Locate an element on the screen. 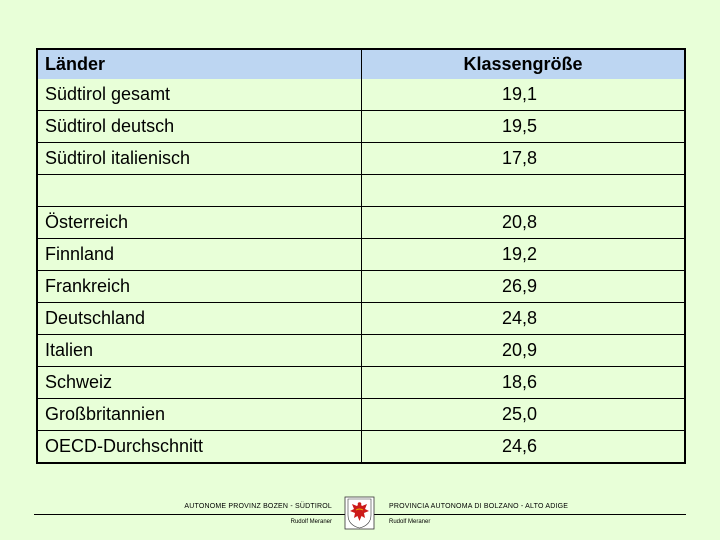 The width and height of the screenshot is (720, 540). value-cell: 24,6 is located at coordinates (522, 446).